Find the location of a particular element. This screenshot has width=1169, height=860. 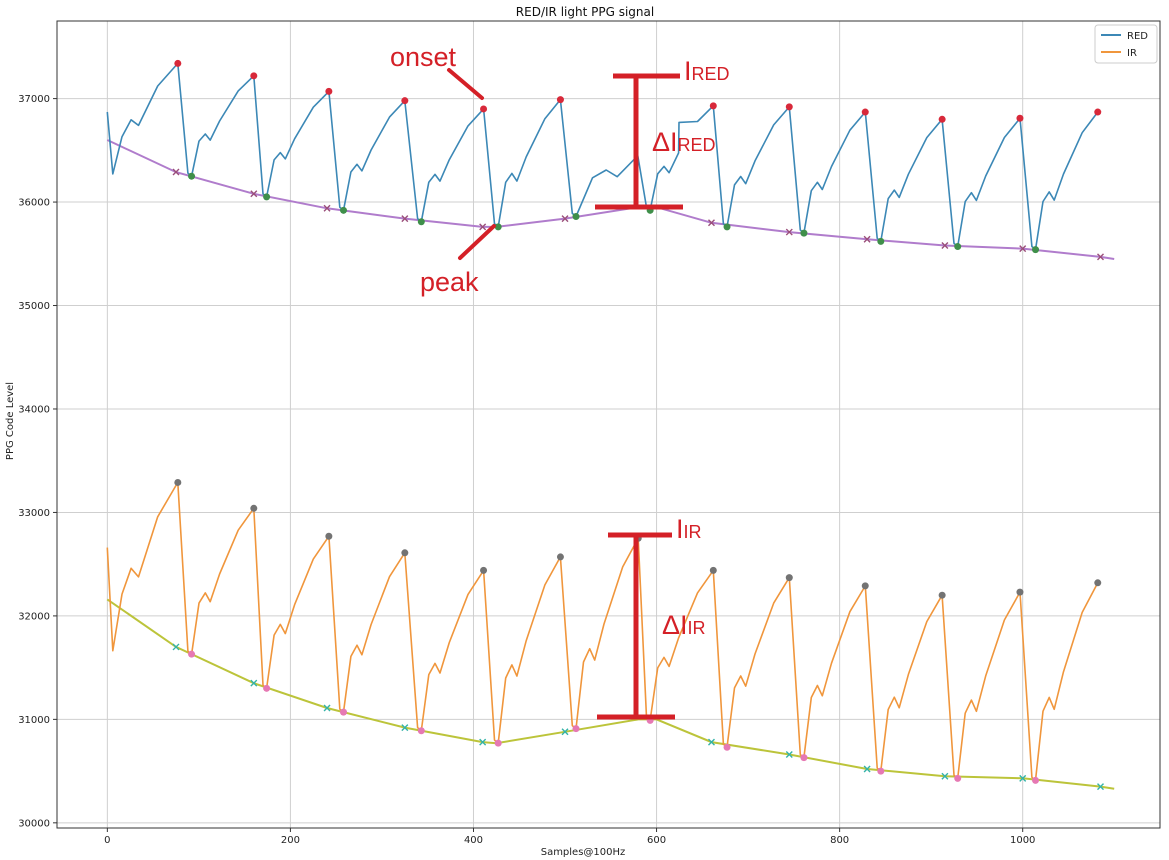

y-tick-label: 32000 is located at coordinates (34, 616).